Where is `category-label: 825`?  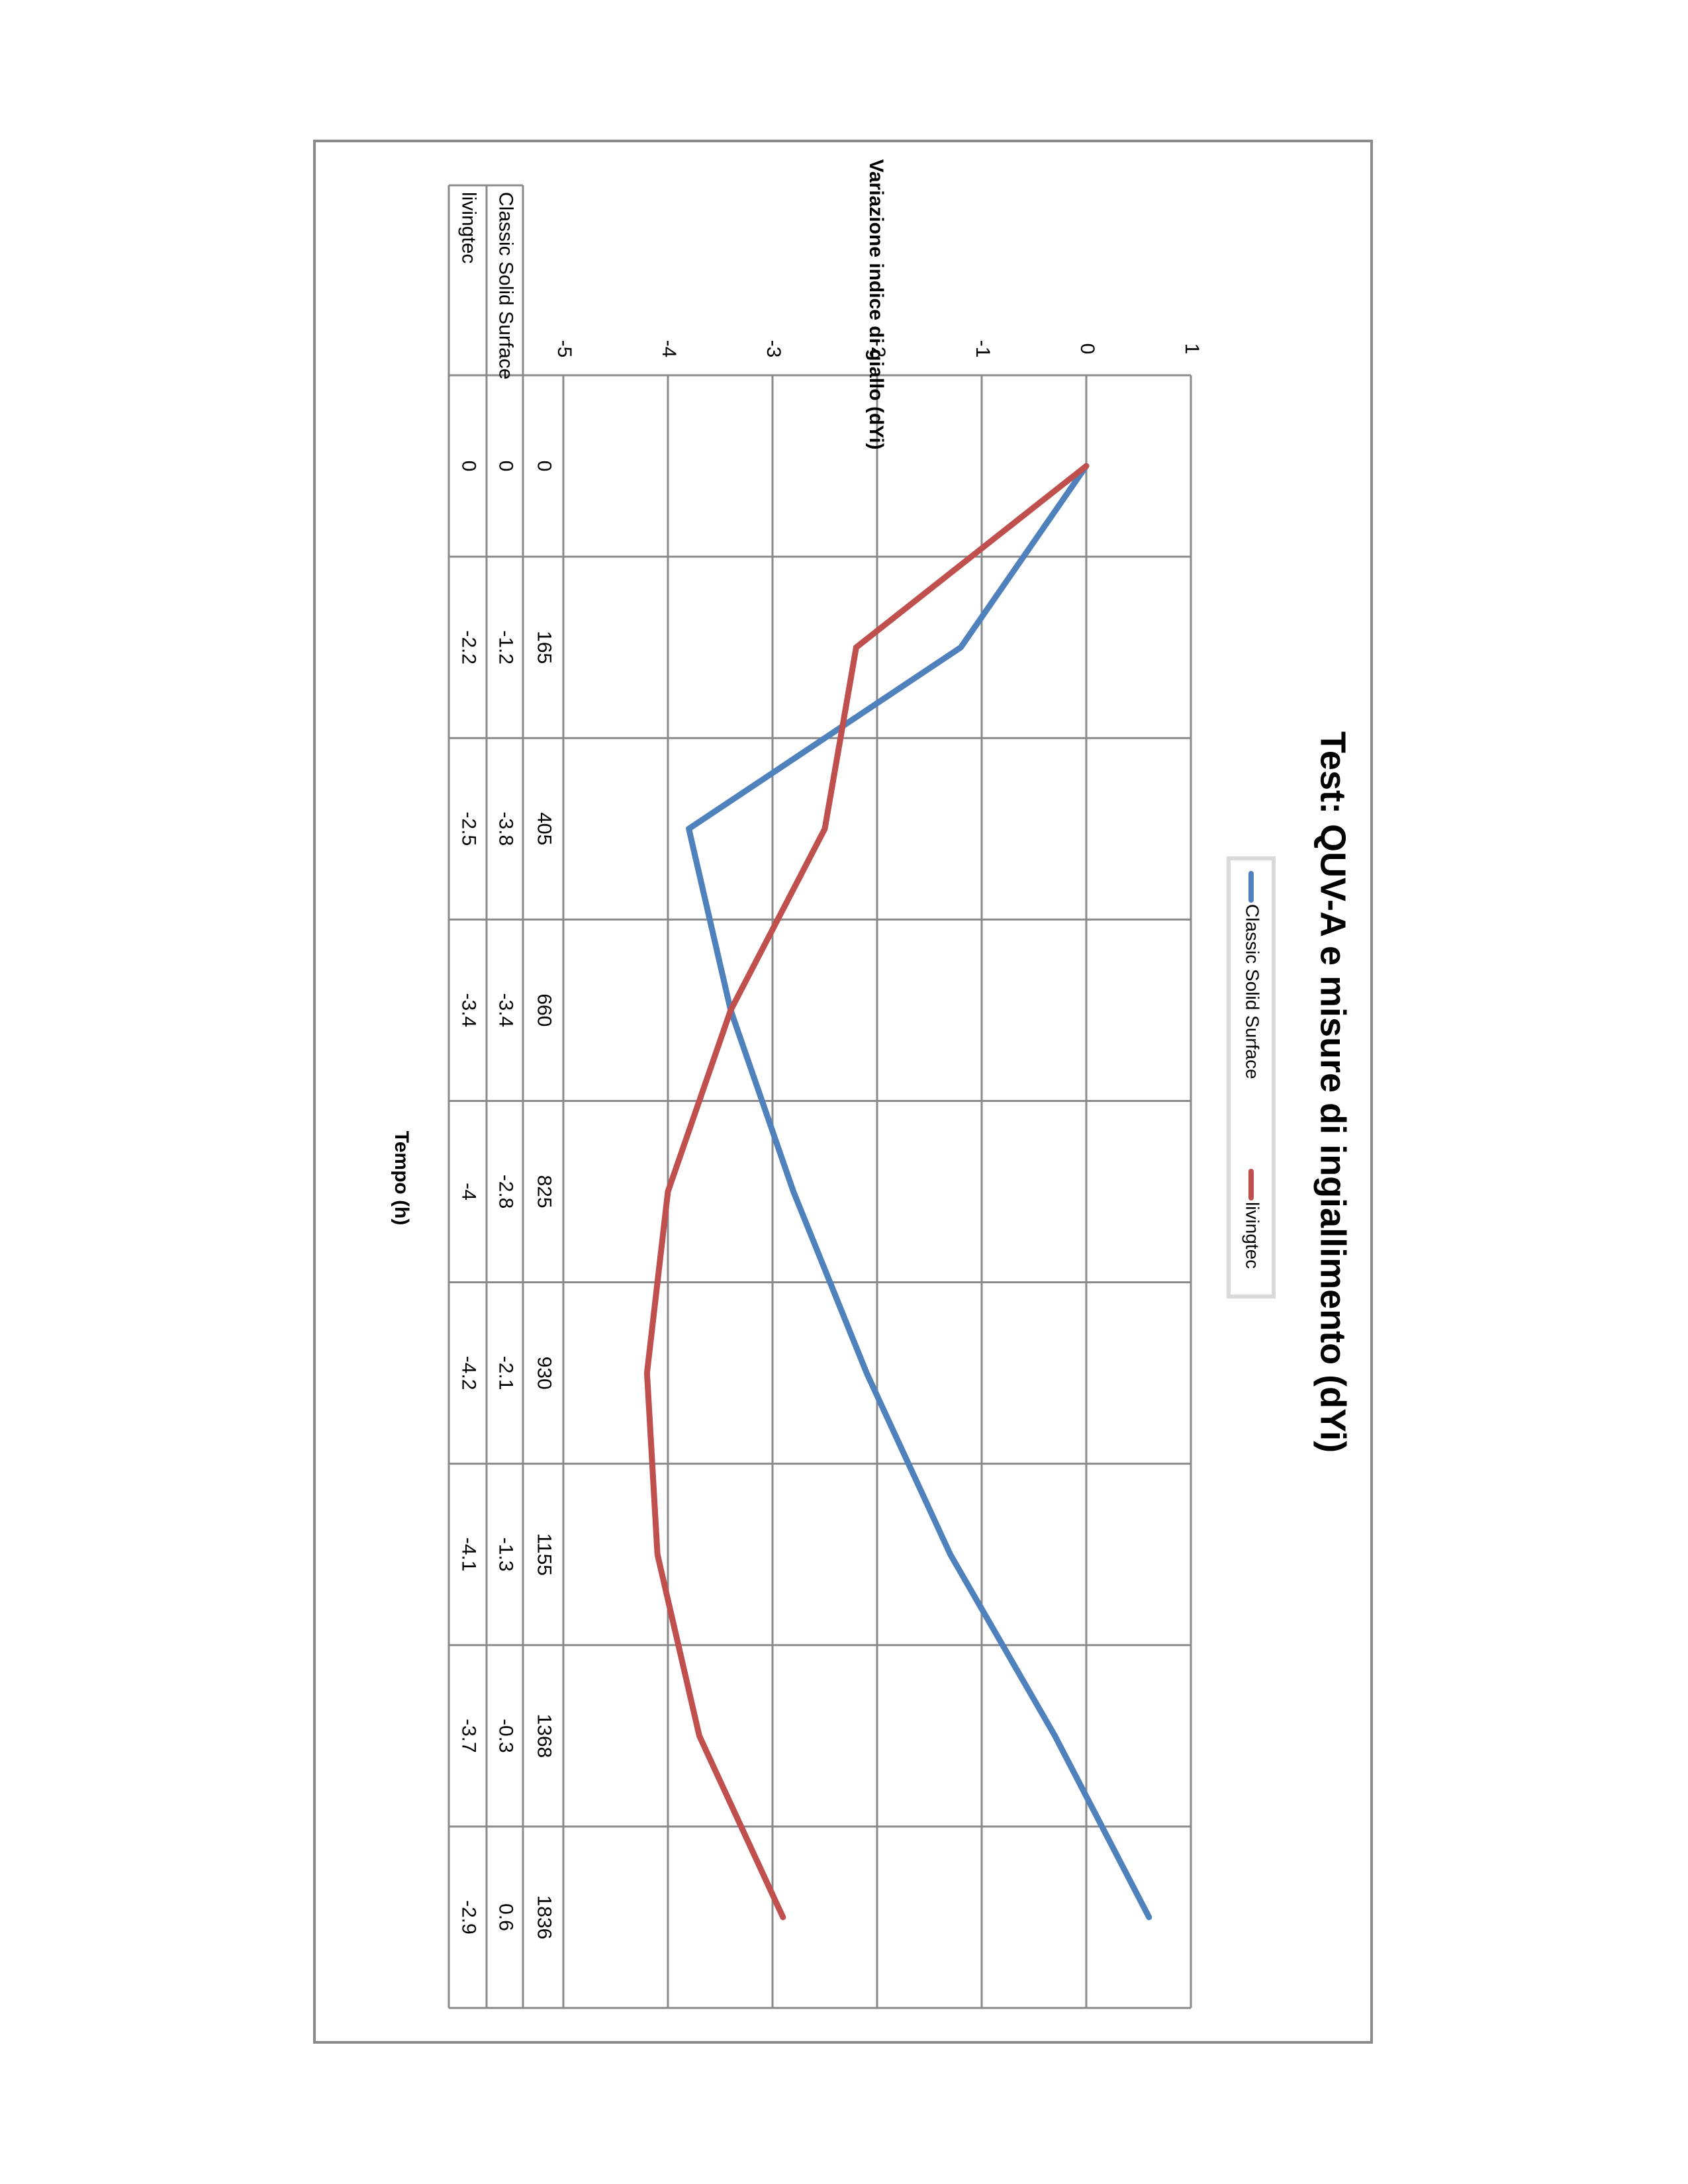 category-label: 825 is located at coordinates (544, 1191).